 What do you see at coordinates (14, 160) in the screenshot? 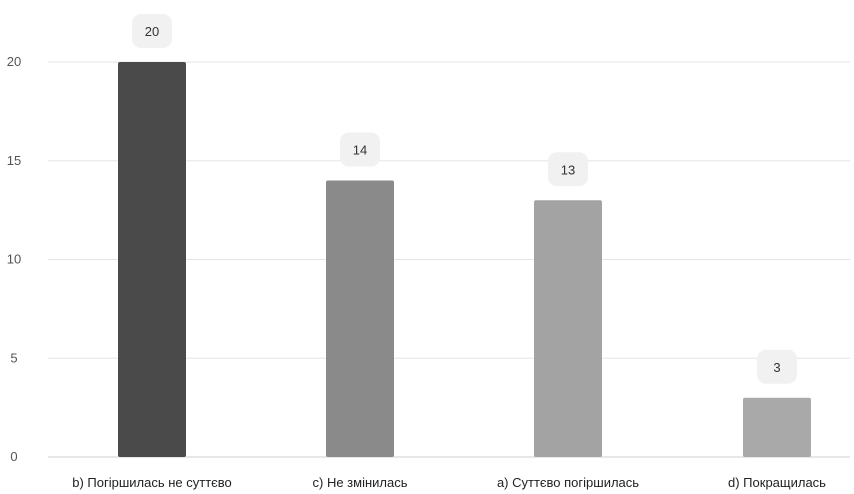
I see `y-tick-label-15: 15` at bounding box center [14, 160].